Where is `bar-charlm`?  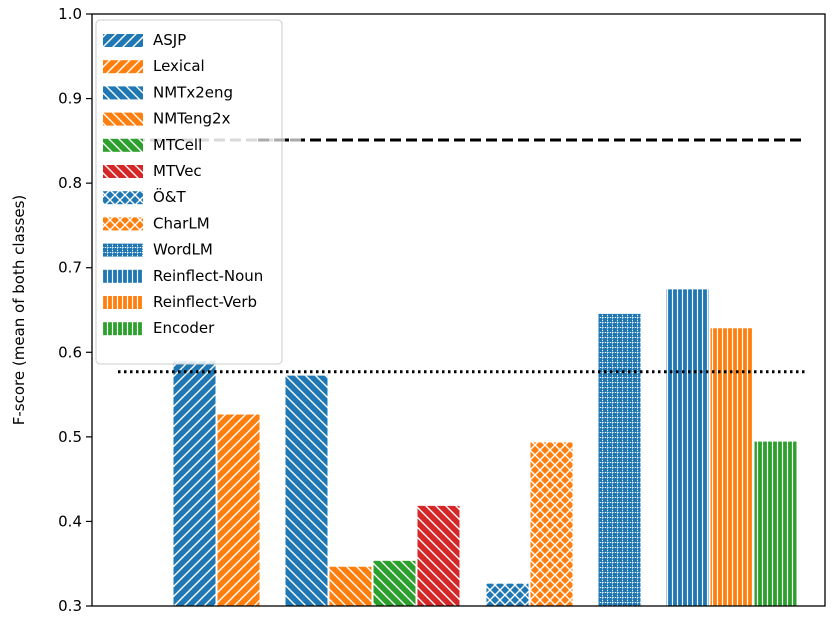 bar-charlm is located at coordinates (551, 524).